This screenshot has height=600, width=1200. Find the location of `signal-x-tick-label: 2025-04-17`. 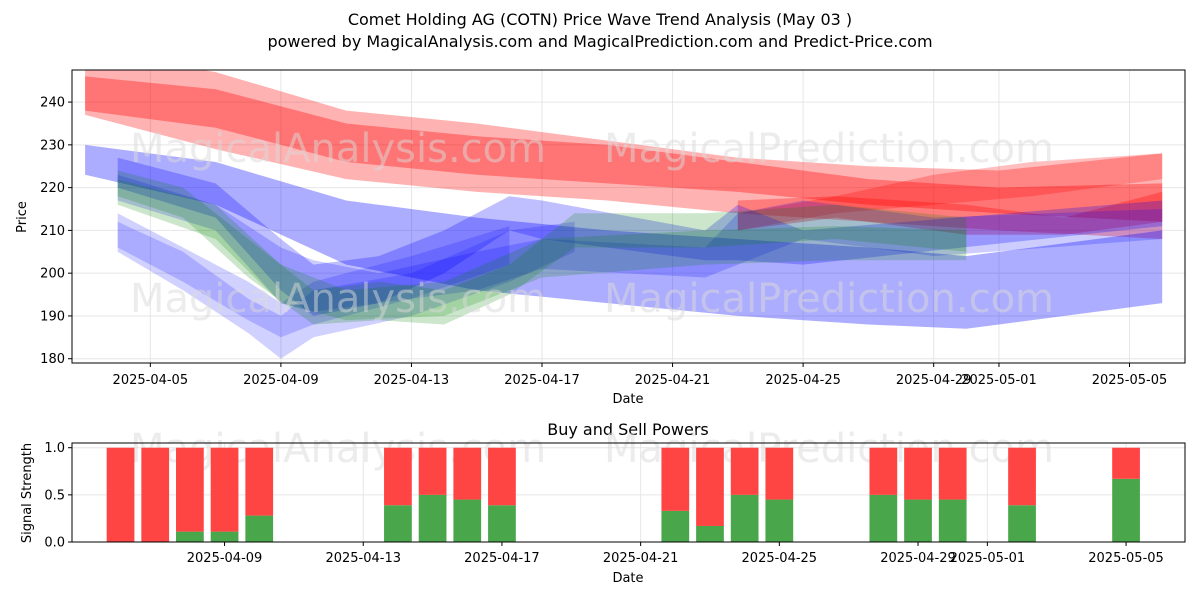

signal-x-tick-label: 2025-04-17 is located at coordinates (502, 558).